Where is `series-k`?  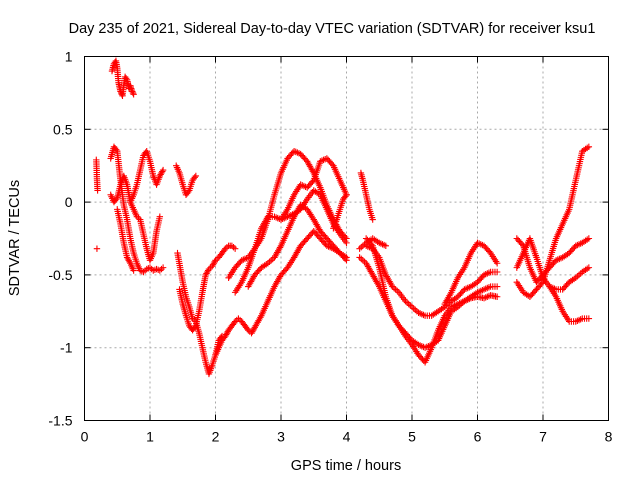
series-k is located at coordinates (281, 293).